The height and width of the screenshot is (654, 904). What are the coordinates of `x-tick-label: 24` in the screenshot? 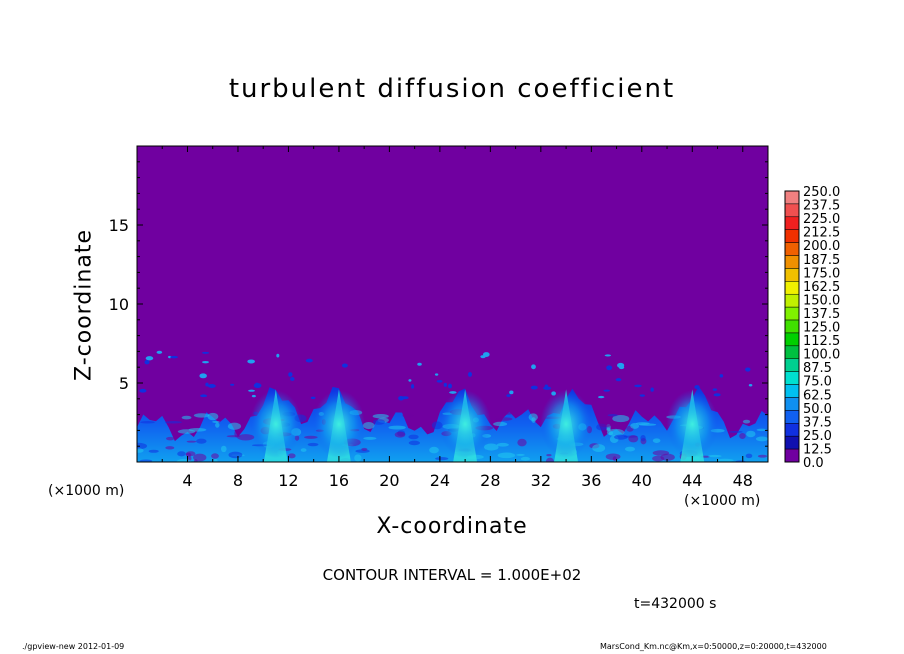 It's located at (440, 480).